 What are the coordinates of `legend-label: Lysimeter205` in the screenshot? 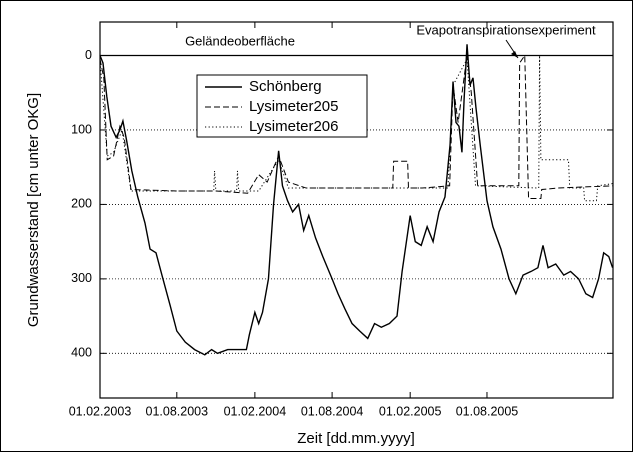 It's located at (294, 106).